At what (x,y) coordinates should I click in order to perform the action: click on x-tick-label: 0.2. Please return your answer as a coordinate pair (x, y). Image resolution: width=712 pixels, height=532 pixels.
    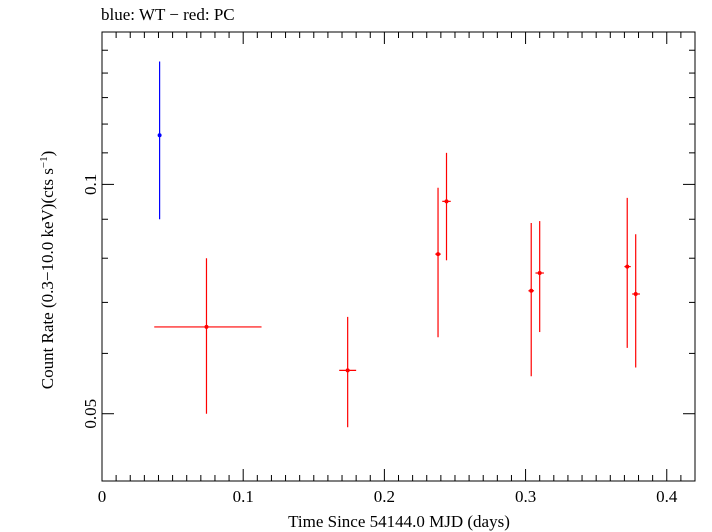
    Looking at the image, I should click on (384, 496).